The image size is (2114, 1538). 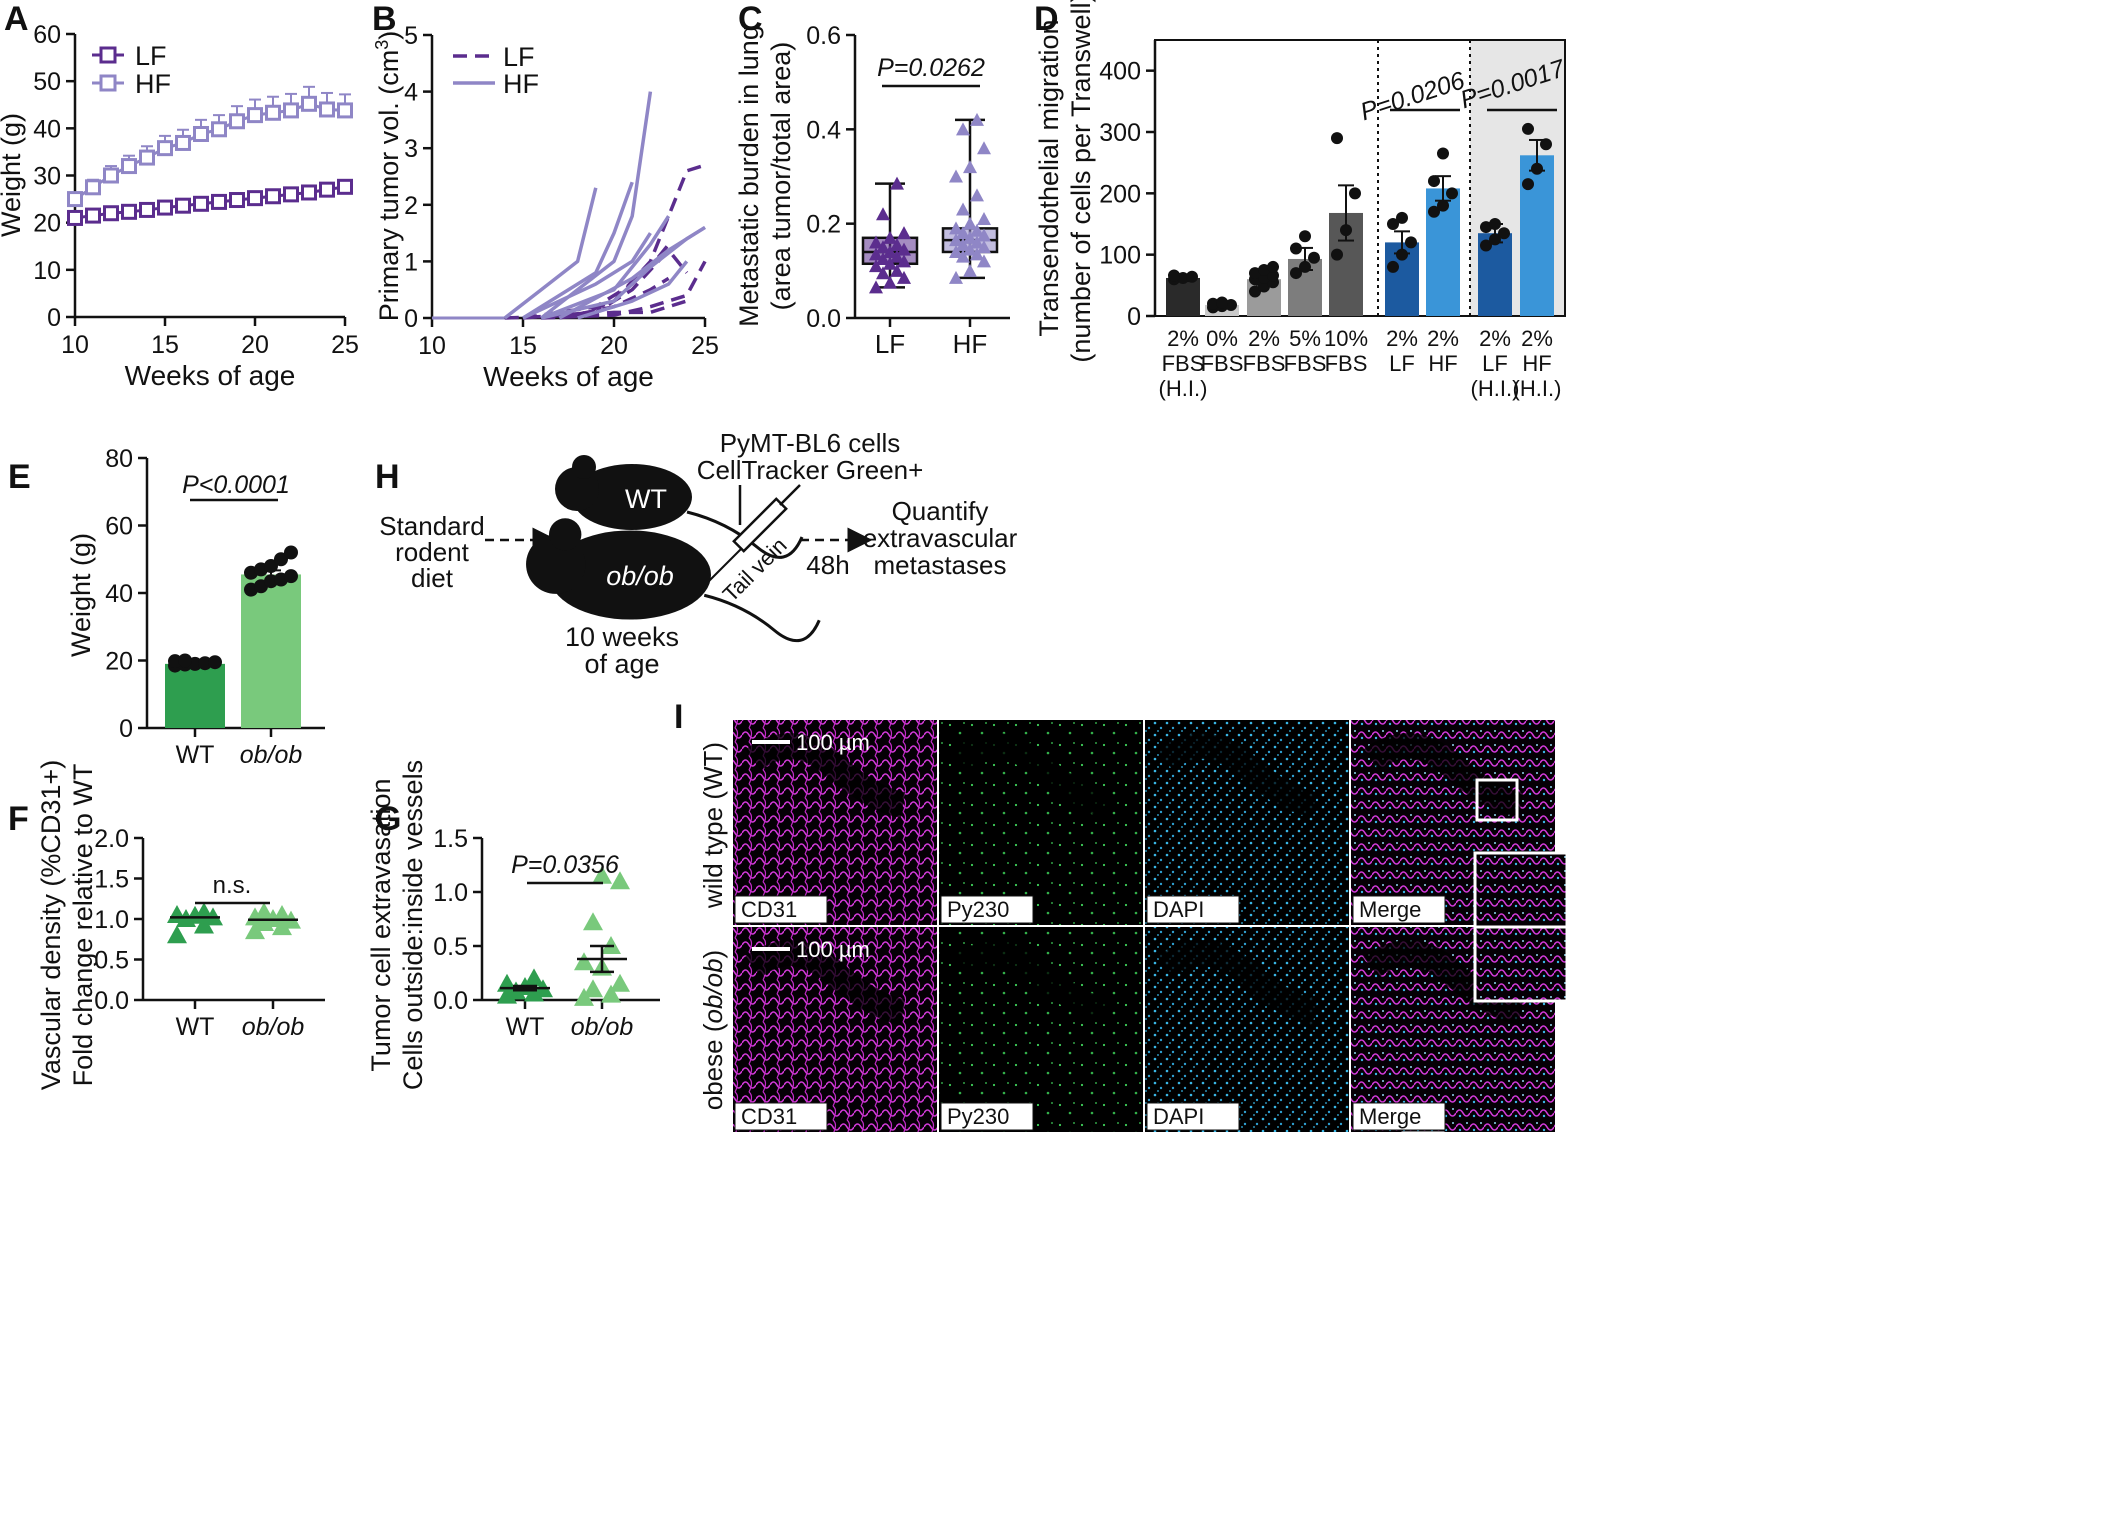 What do you see at coordinates (940, 511) in the screenshot?
I see `readout-label: Quantify` at bounding box center [940, 511].